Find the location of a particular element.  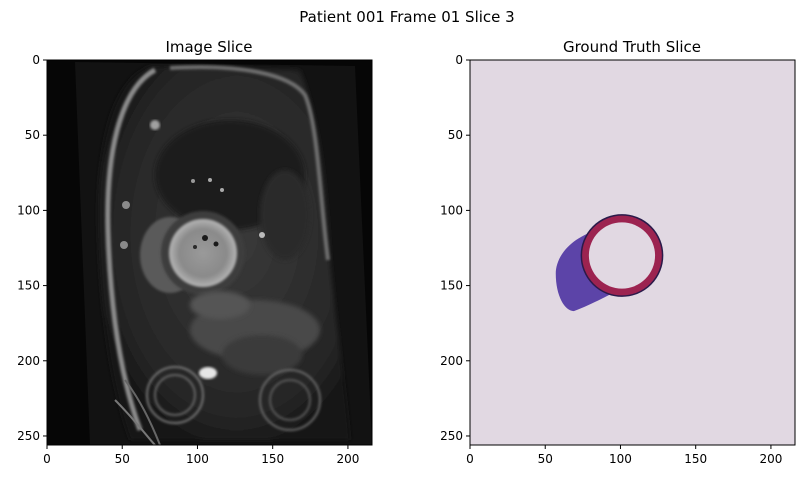

ground-truth-title: Ground Truth Slice is located at coordinates (632, 47).